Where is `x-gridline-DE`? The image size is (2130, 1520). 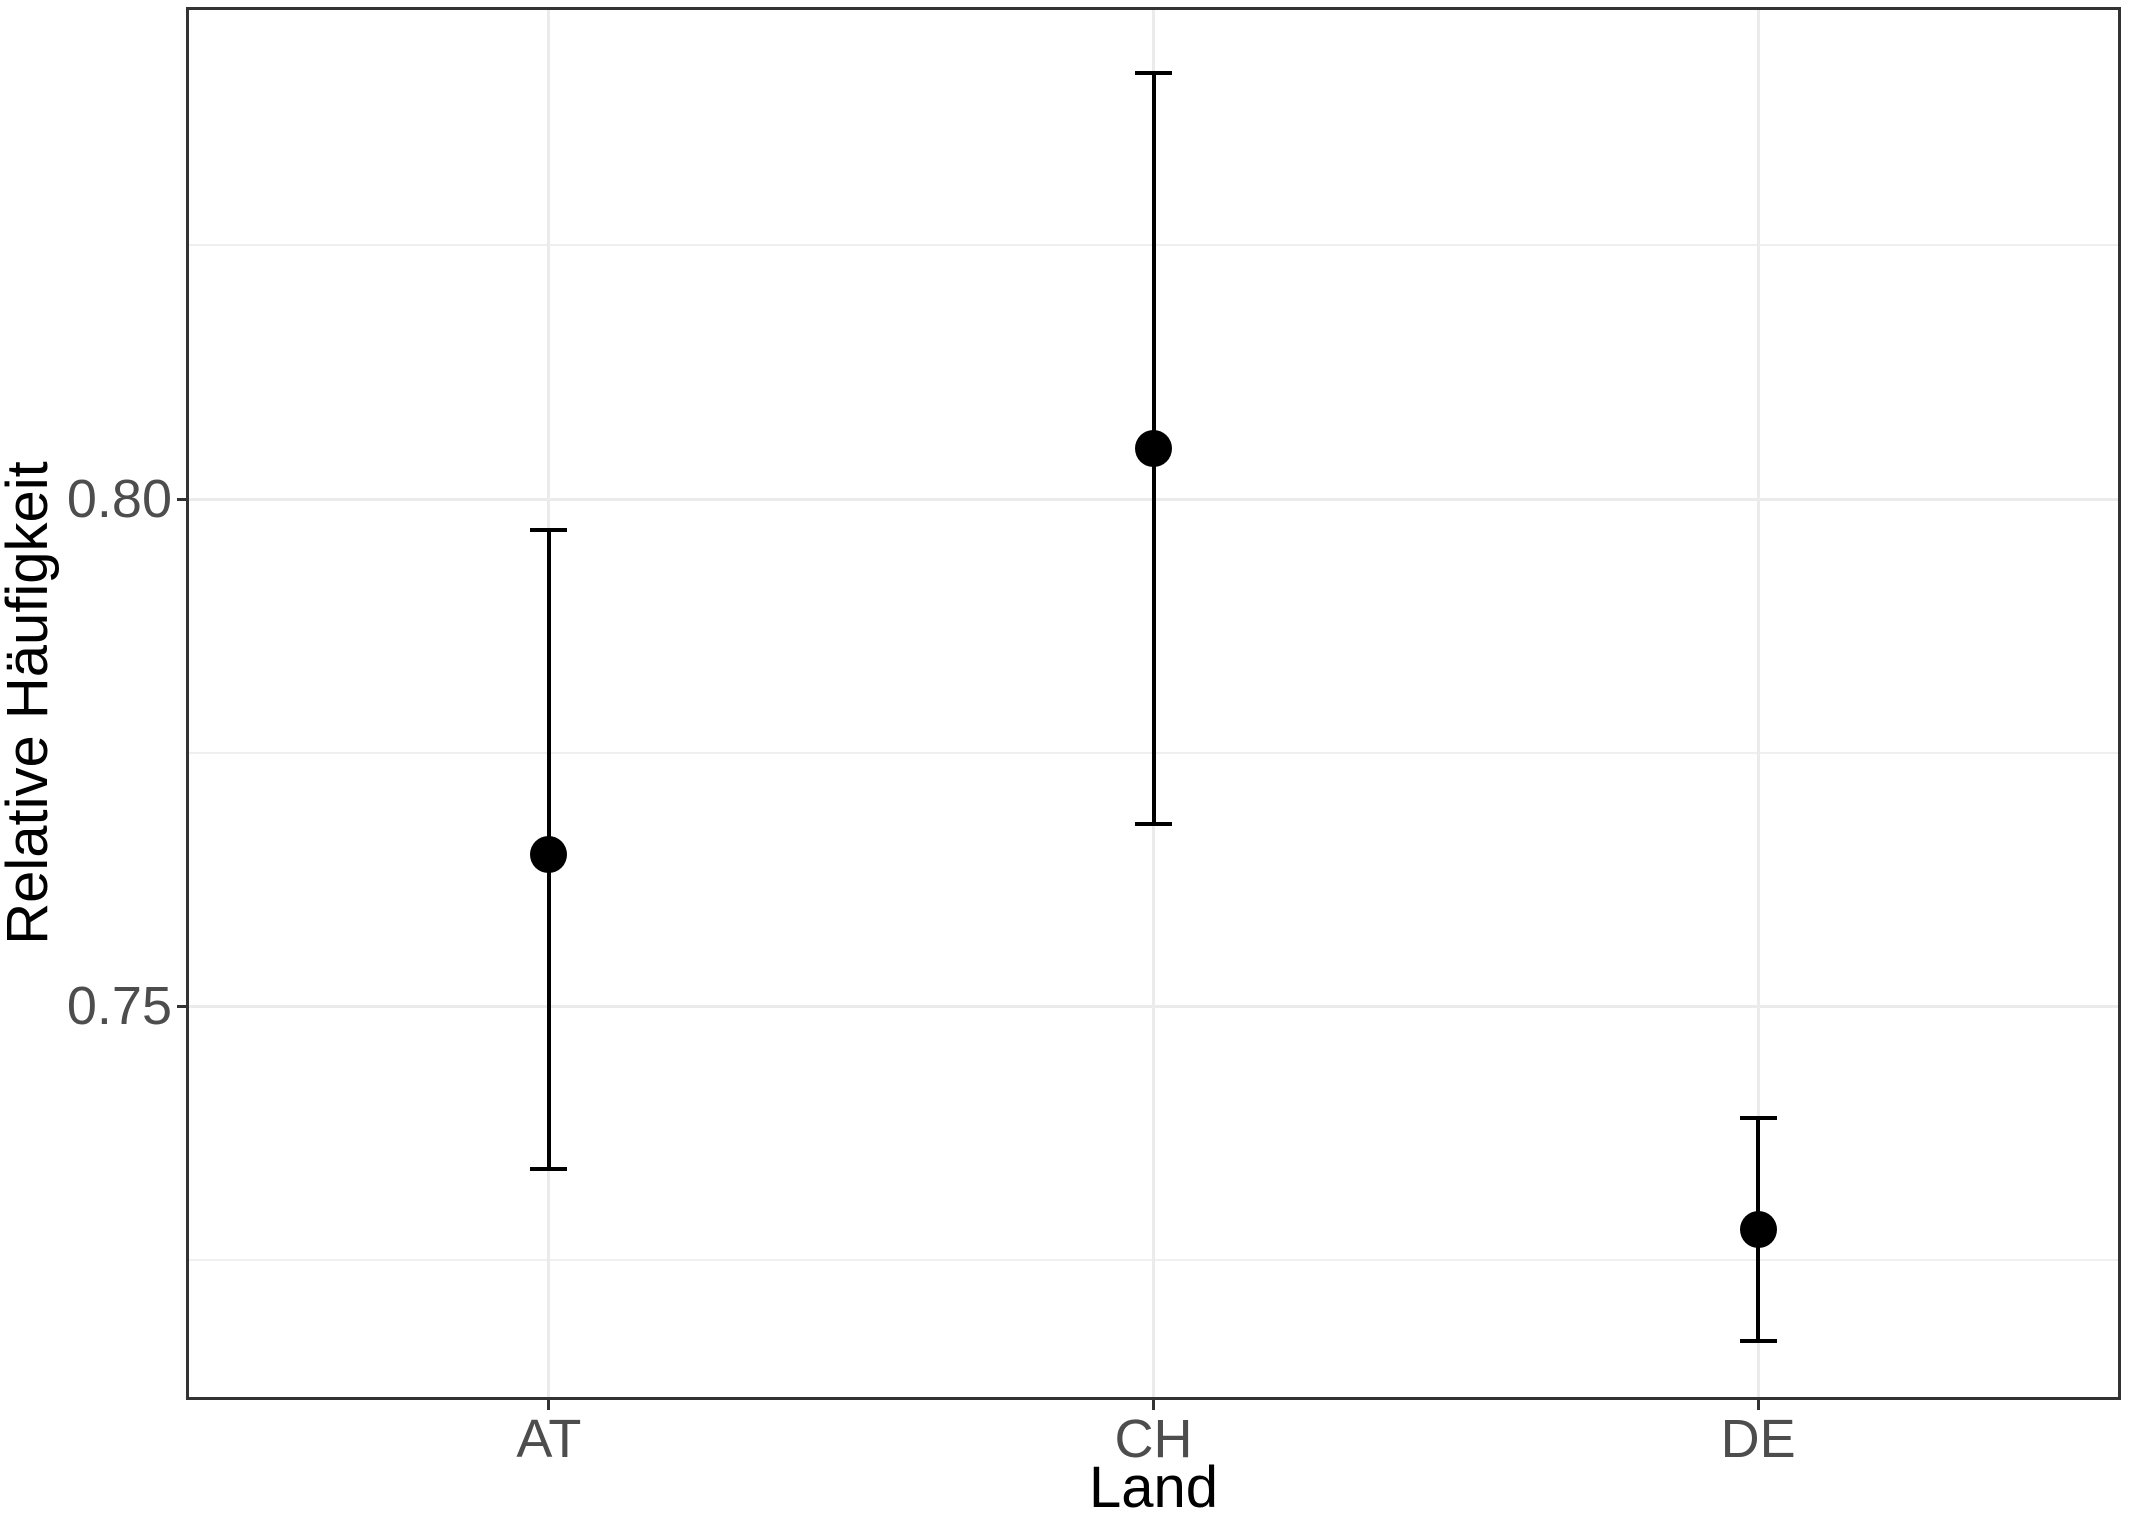
x-gridline-DE is located at coordinates (1758, 703).